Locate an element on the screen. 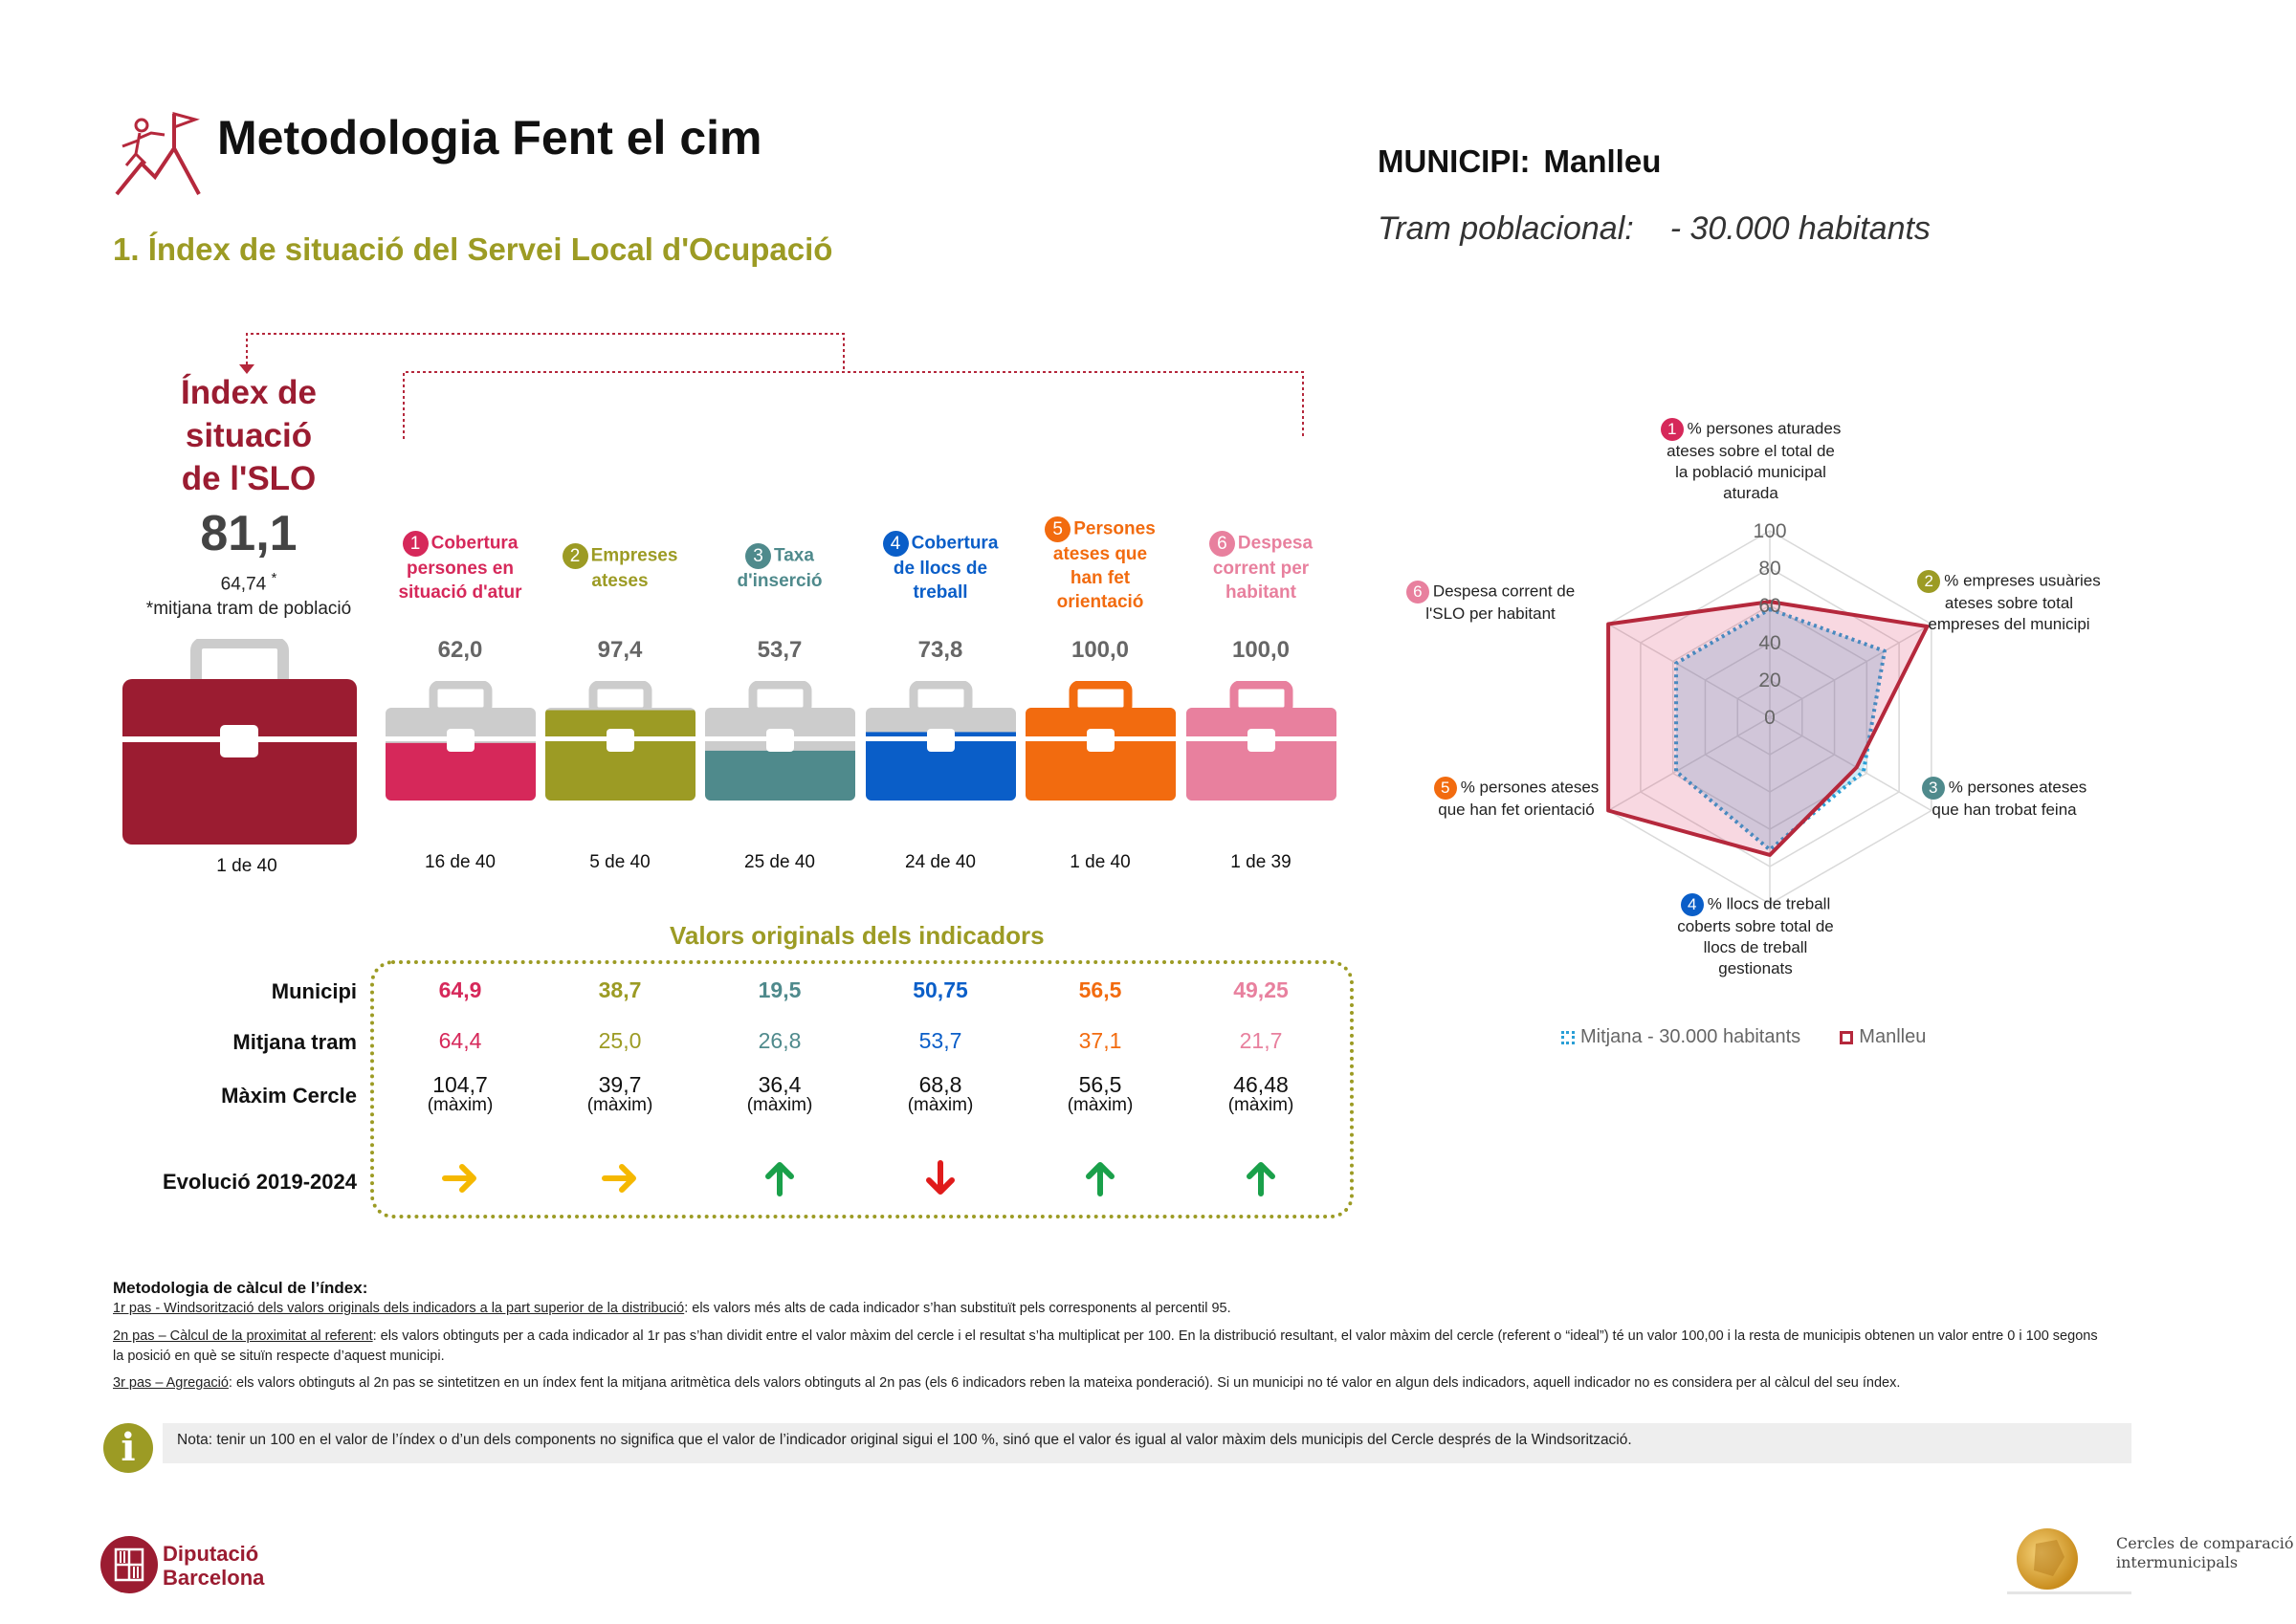 The height and width of the screenshot is (1624, 2296). radar-axis-label-line: la població municipal is located at coordinates (1751, 472).